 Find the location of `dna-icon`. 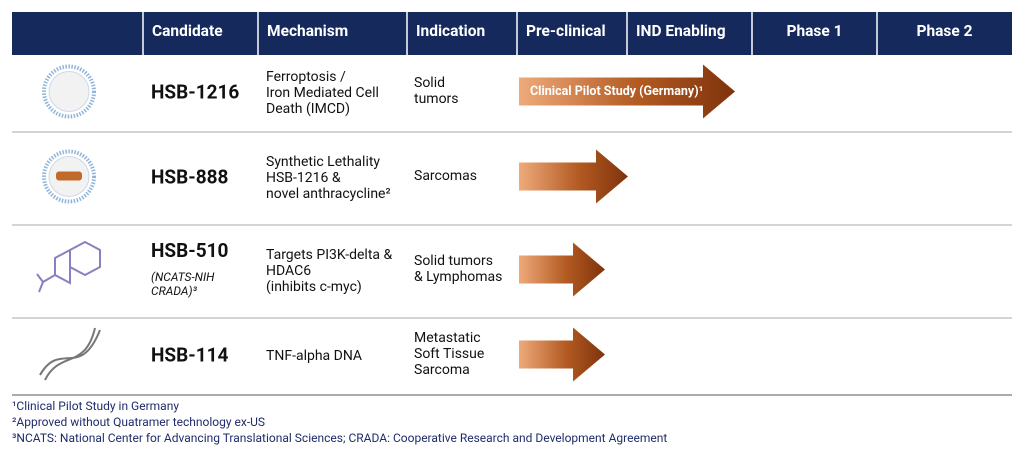

dna-icon is located at coordinates (70, 354).